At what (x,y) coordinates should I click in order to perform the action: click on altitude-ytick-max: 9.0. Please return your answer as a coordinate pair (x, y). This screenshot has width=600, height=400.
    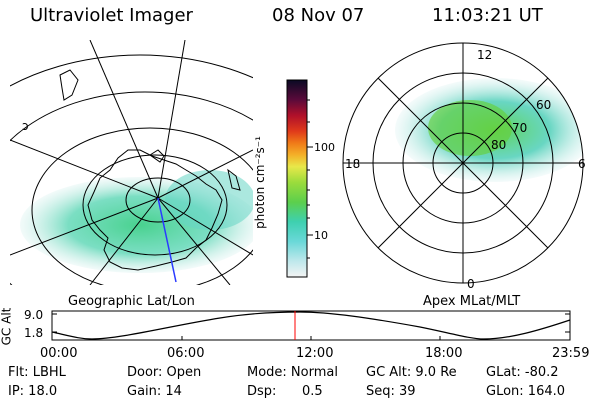
    Looking at the image, I should click on (34, 315).